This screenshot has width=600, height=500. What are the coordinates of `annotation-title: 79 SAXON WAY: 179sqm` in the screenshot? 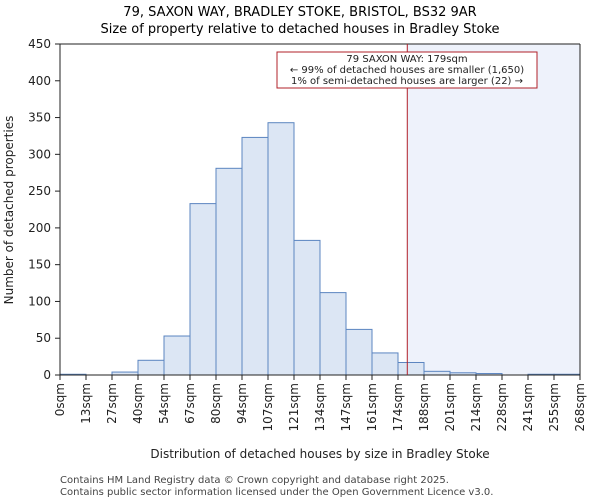 It's located at (406, 59).